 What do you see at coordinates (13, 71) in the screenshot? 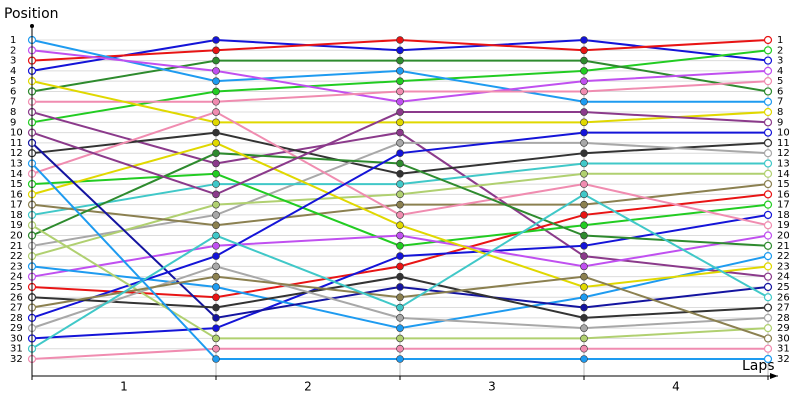
I see `y-tick-label: 4` at bounding box center [13, 71].